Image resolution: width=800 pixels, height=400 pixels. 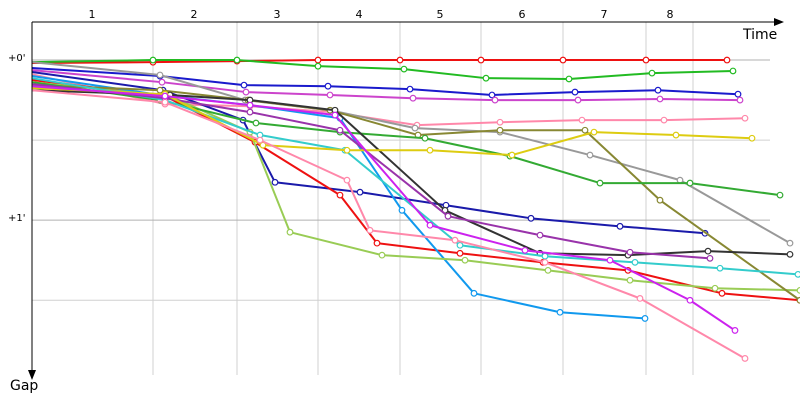 I want to click on x-tick-label: 5, so click(x=440, y=14).